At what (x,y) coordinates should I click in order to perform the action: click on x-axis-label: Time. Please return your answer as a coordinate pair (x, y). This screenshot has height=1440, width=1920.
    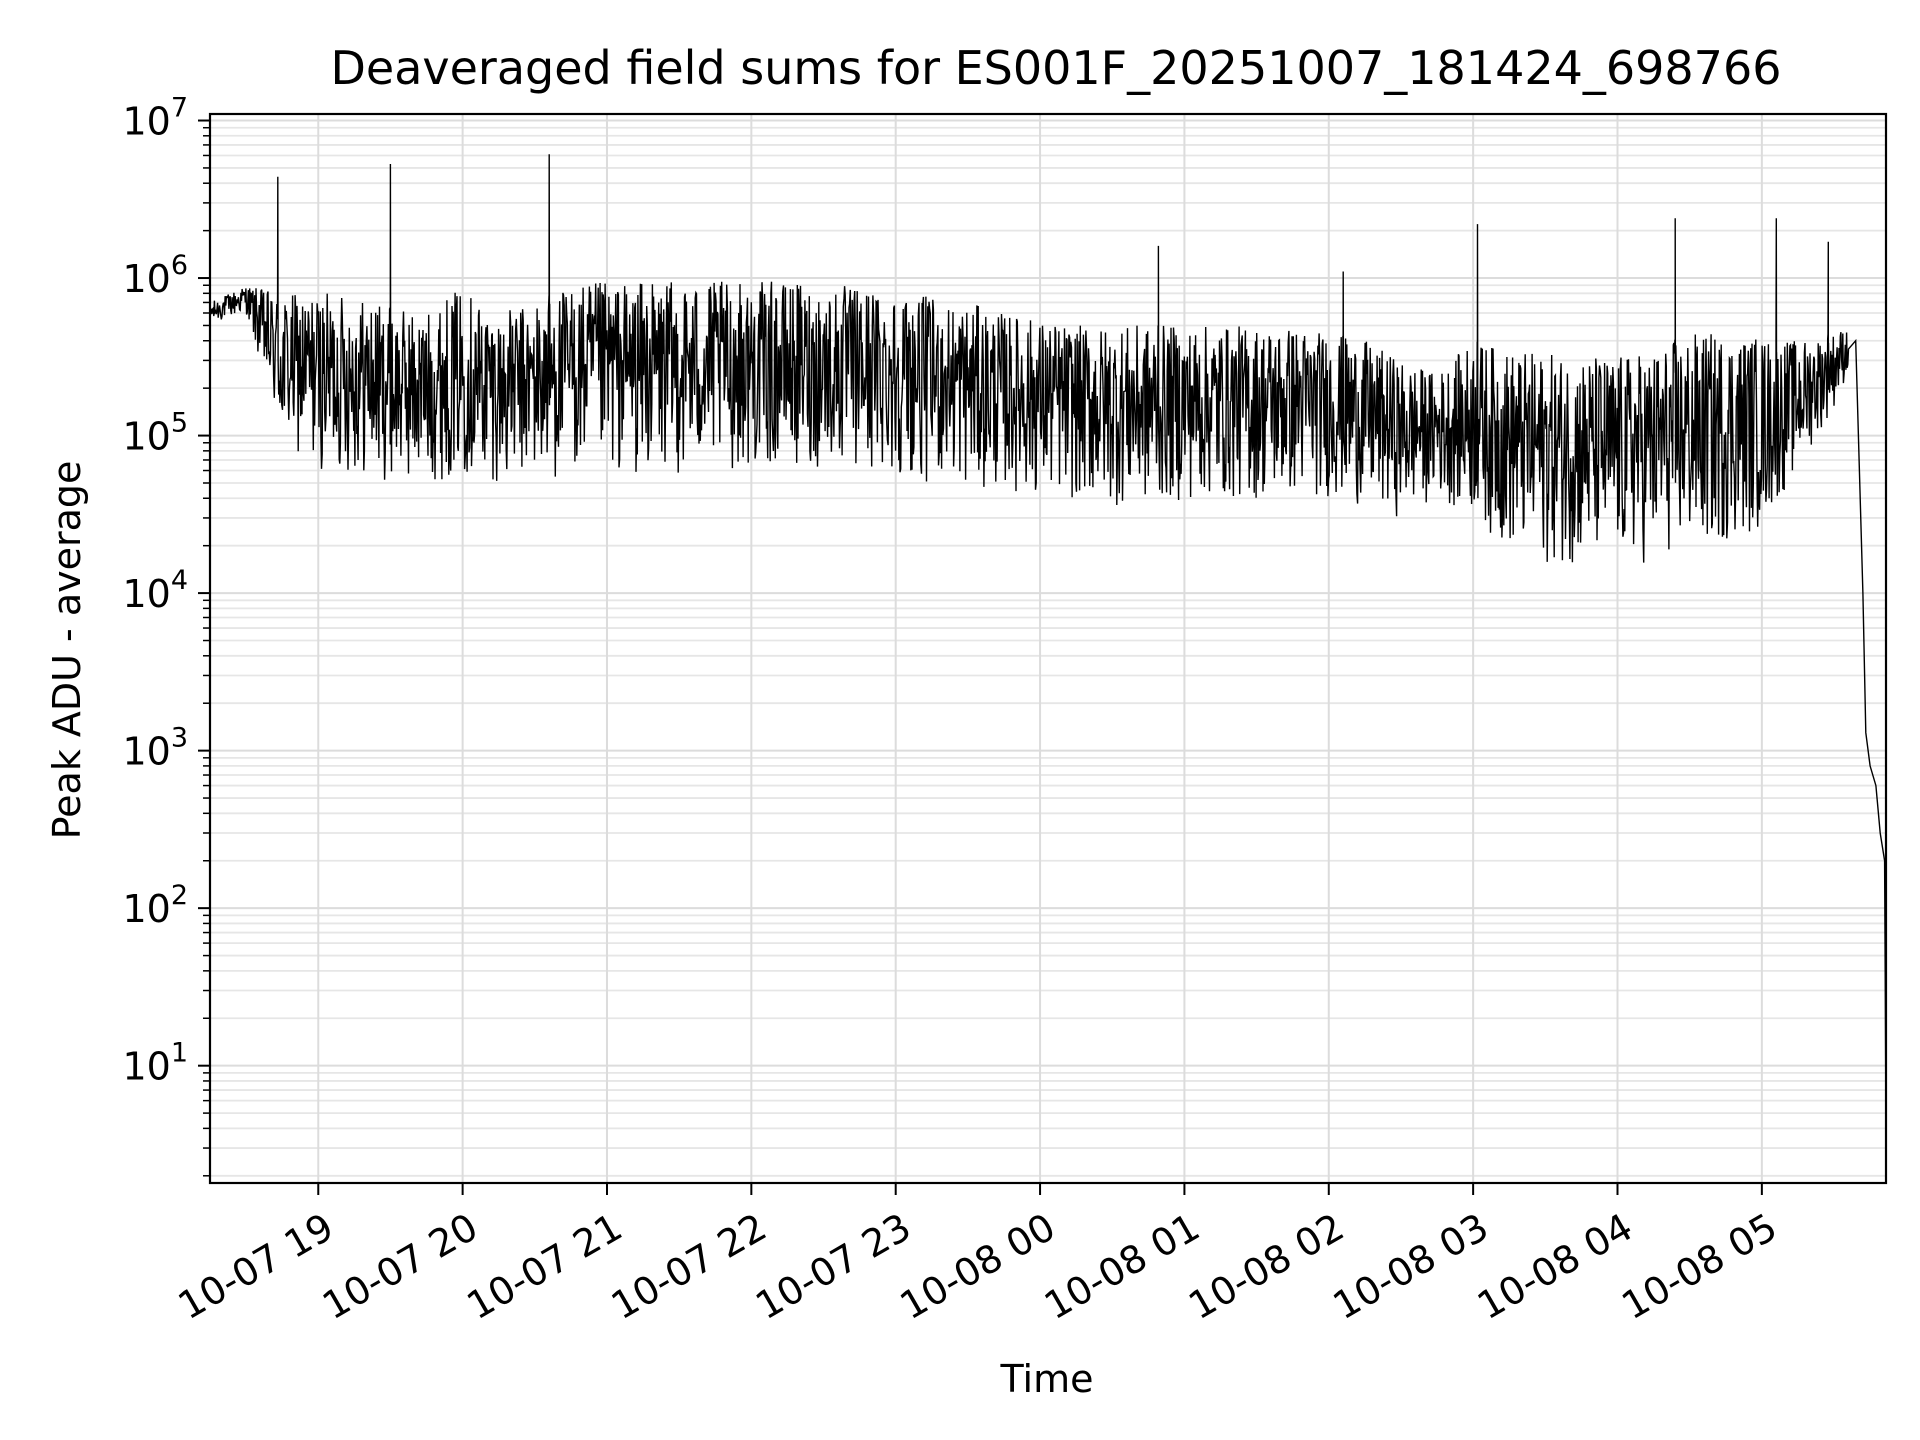
    Looking at the image, I should click on (1047, 1379).